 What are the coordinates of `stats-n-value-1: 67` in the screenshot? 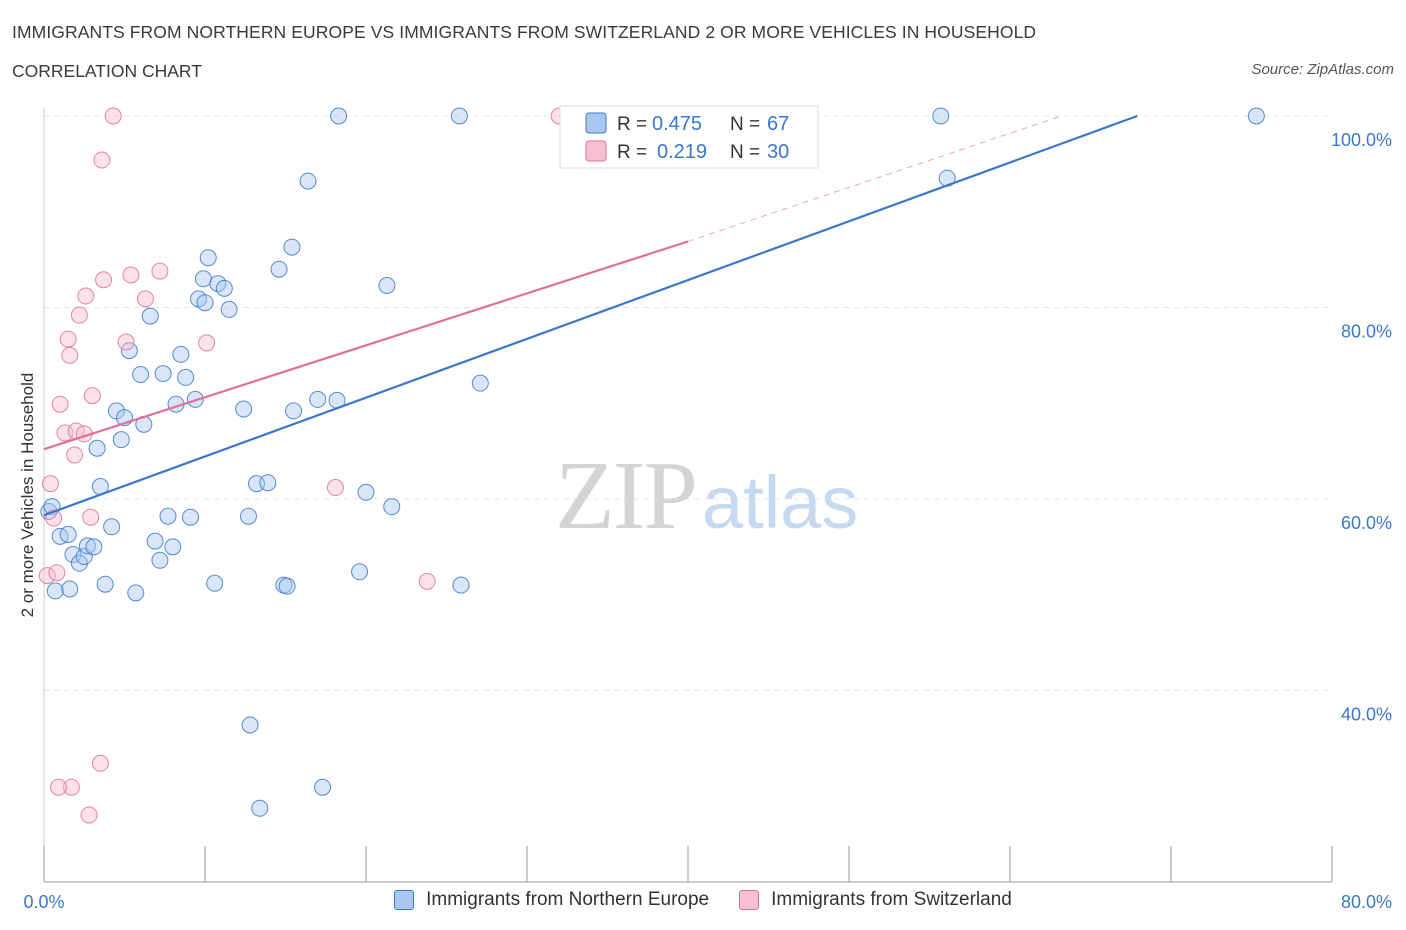 It's located at (778, 124).